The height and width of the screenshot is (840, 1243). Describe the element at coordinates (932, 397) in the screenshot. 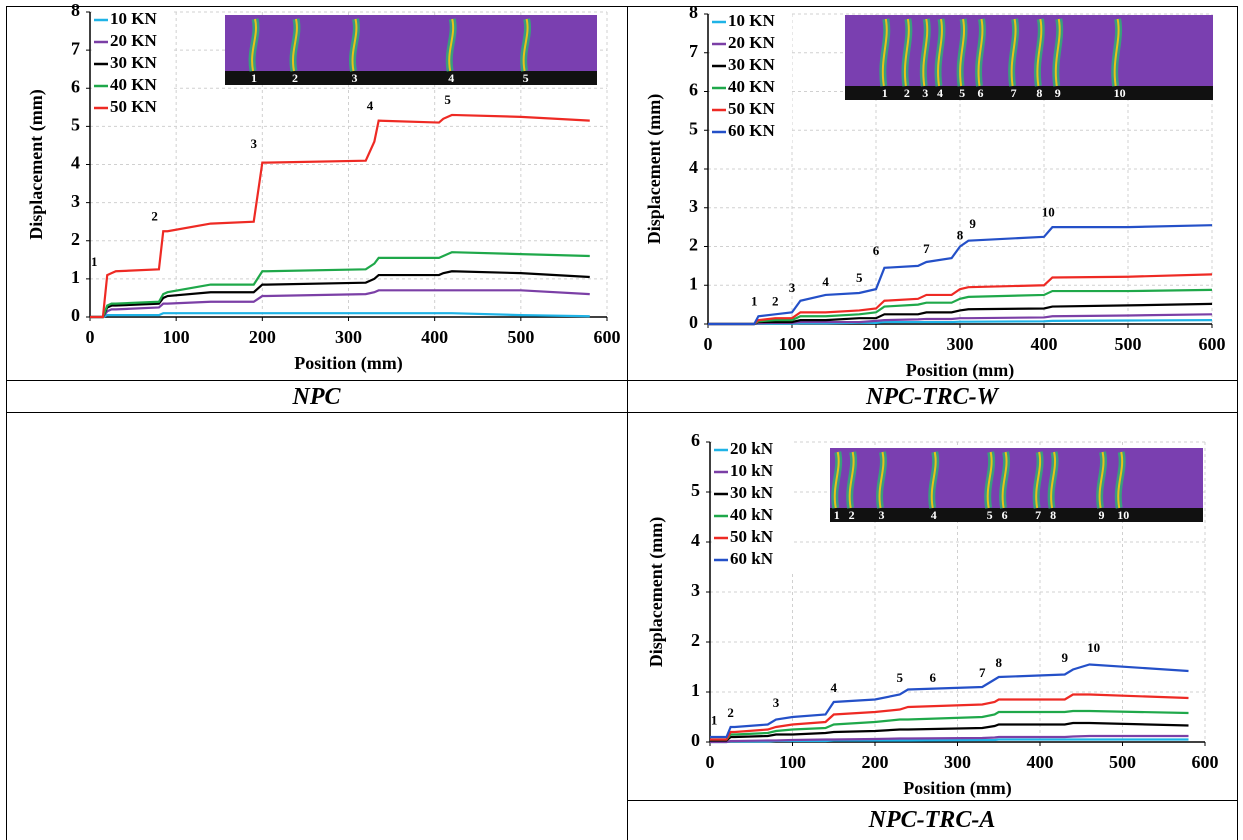

I see `caption: NPC-TRC-W` at that location.